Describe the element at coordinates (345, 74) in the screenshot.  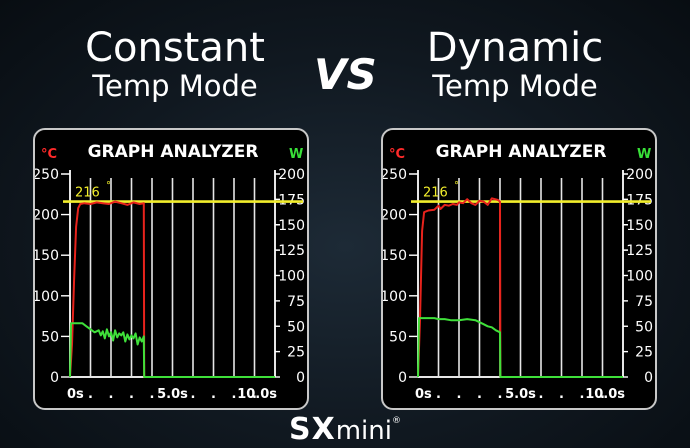
I see `vs-label: VS` at that location.